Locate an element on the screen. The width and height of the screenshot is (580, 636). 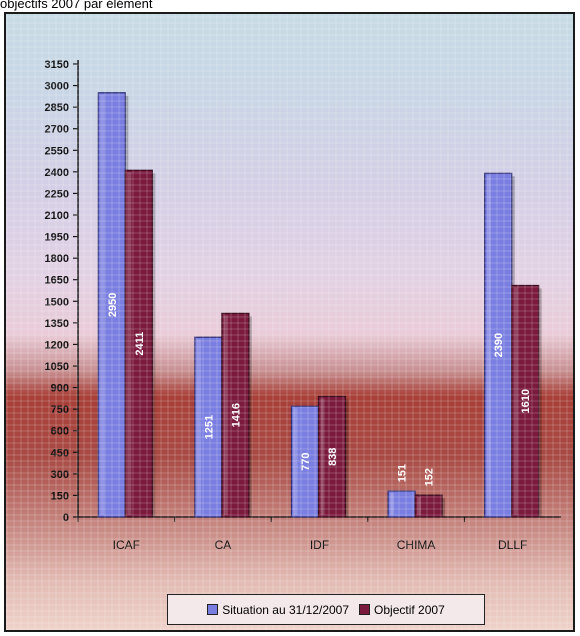
x-tick-label: ICAF is located at coordinates (126, 545).